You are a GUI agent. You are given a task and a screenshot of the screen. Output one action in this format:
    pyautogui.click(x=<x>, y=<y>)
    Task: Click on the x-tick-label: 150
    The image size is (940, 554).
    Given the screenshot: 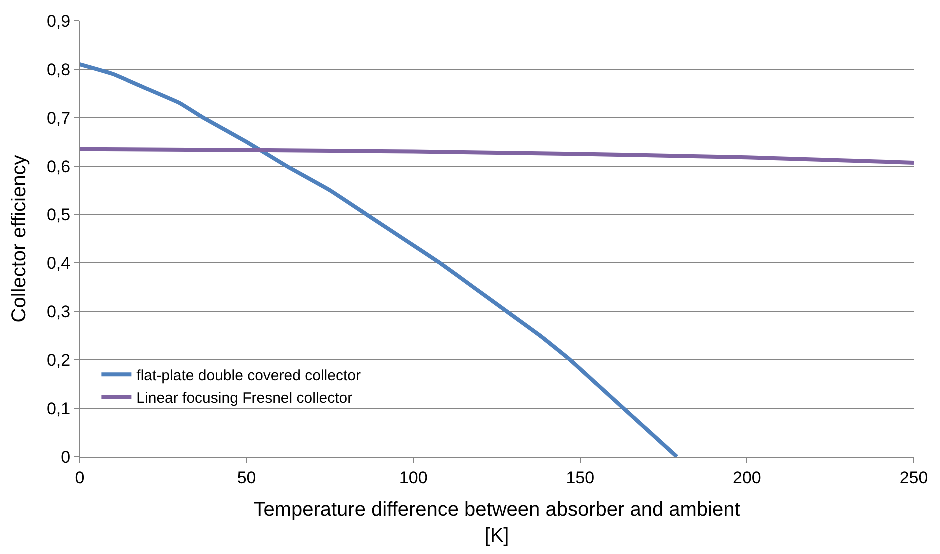 What is the action you would take?
    pyautogui.click(x=580, y=478)
    